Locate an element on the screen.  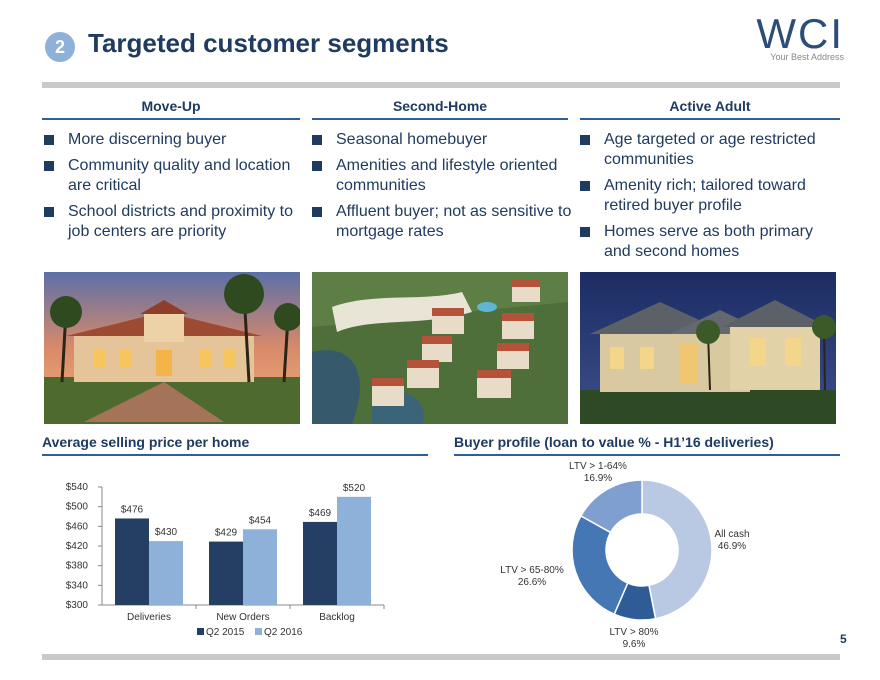
donut-slice-ltv-65-80- is located at coordinates (600, 565).